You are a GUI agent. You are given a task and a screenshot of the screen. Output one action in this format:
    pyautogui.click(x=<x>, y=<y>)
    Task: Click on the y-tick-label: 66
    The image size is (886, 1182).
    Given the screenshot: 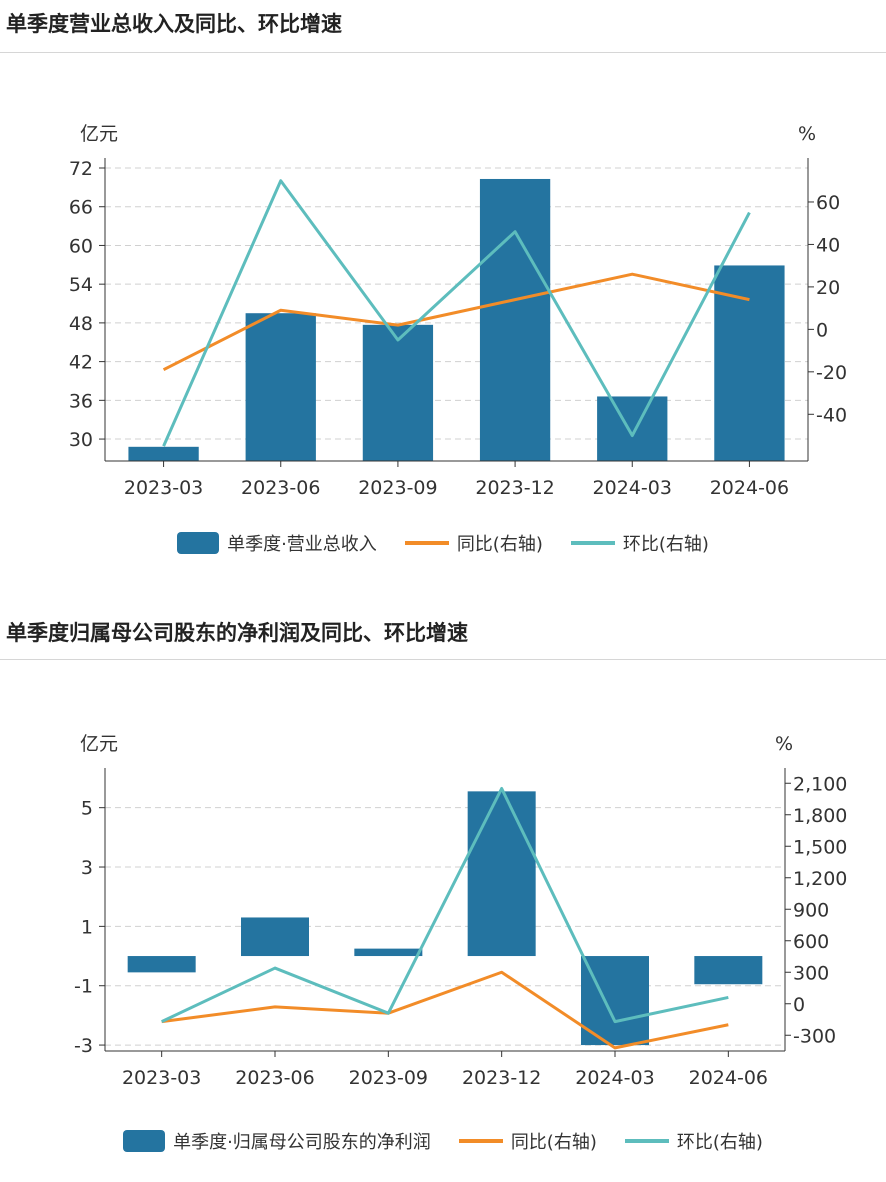 What is the action you would take?
    pyautogui.click(x=81, y=208)
    